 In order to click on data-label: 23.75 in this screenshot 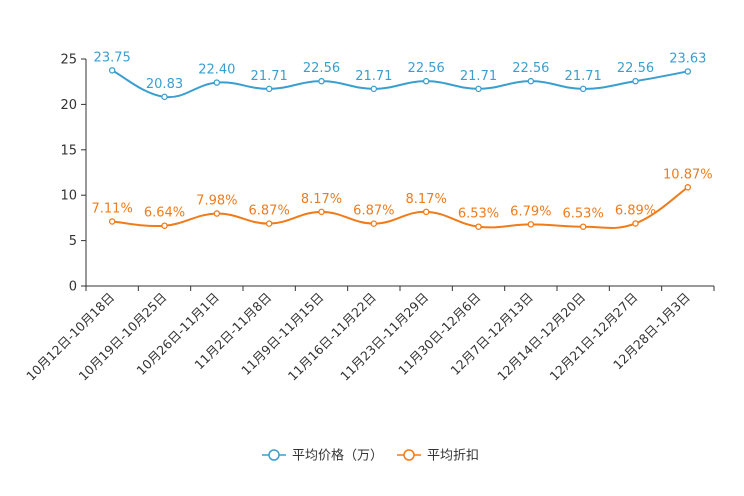, I will do `click(112, 57)`.